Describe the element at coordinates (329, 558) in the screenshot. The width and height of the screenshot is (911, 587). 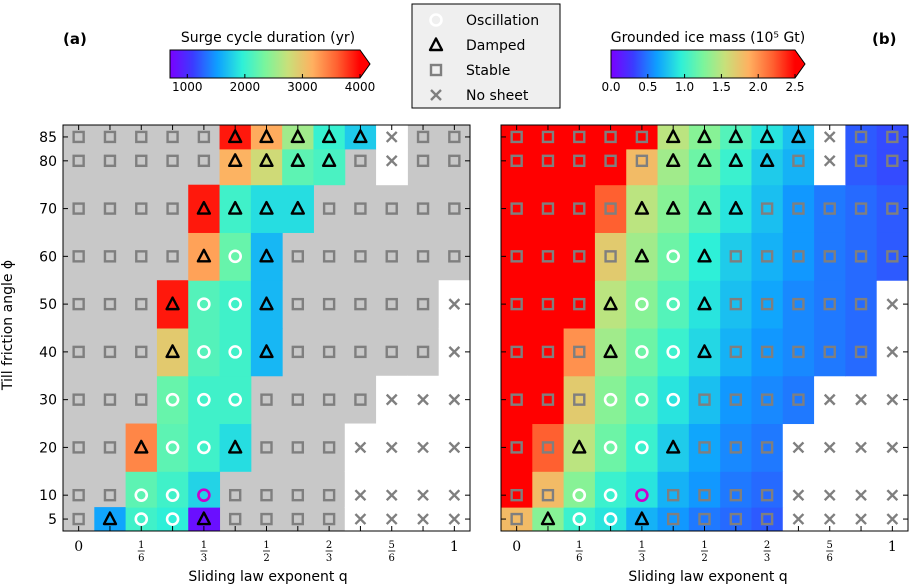
I see `x-tick-label-denominator: 3` at that location.